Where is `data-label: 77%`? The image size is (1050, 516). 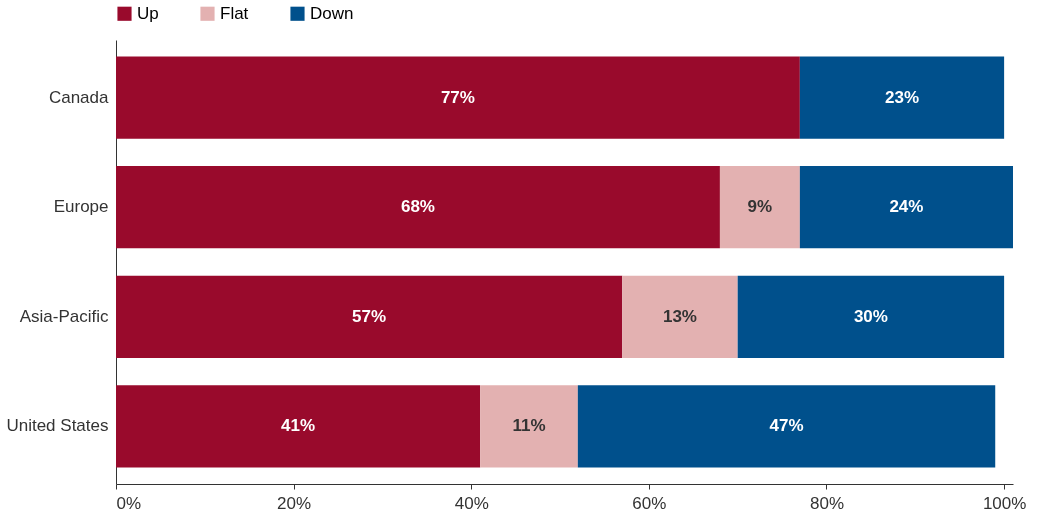 data-label: 77% is located at coordinates (457, 97).